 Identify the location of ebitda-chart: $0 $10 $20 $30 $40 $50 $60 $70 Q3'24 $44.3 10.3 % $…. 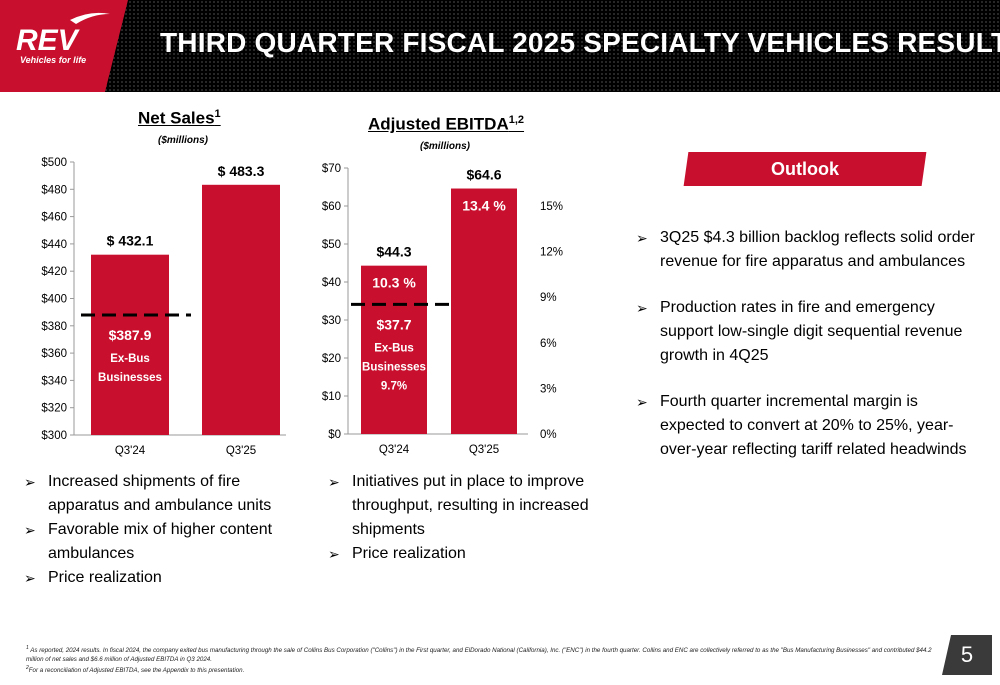
(442, 309).